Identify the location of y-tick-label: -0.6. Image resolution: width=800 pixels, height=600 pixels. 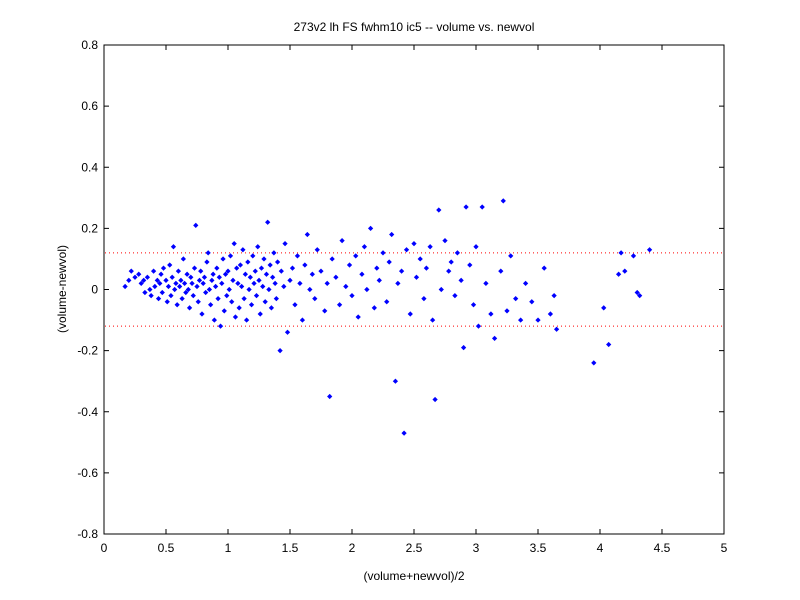
(87, 473).